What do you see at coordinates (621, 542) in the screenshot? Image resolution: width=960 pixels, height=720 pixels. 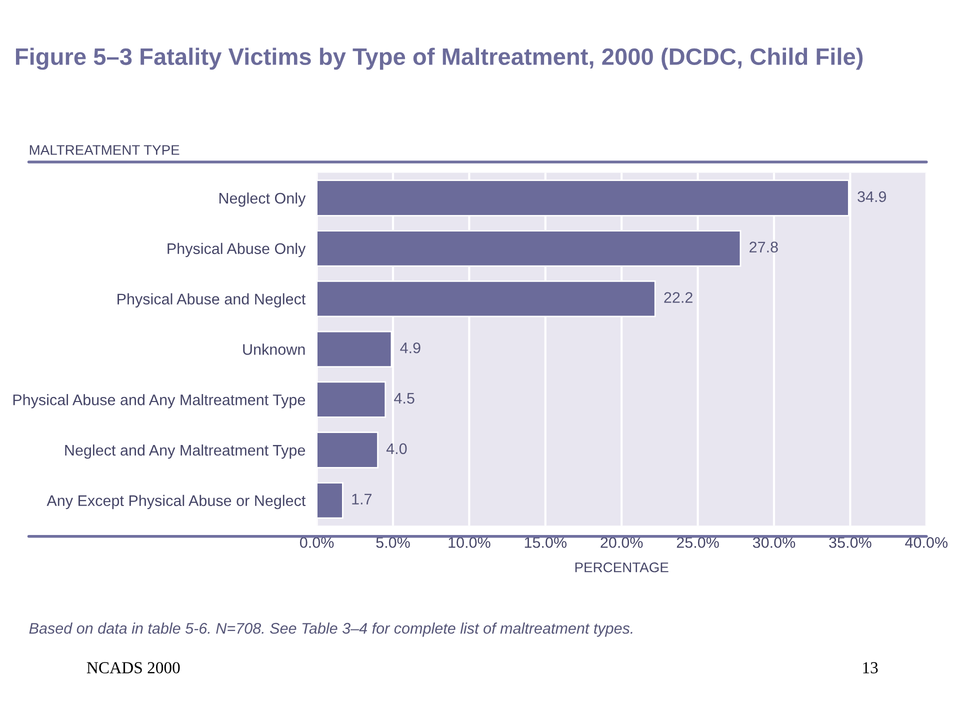 I see `x-tick-label: 20.0%` at bounding box center [621, 542].